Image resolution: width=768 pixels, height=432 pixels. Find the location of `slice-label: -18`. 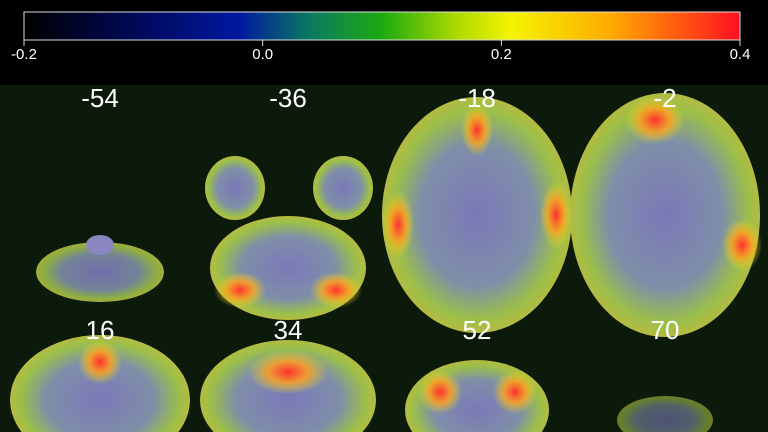

slice-label: -18 is located at coordinates (477, 98).